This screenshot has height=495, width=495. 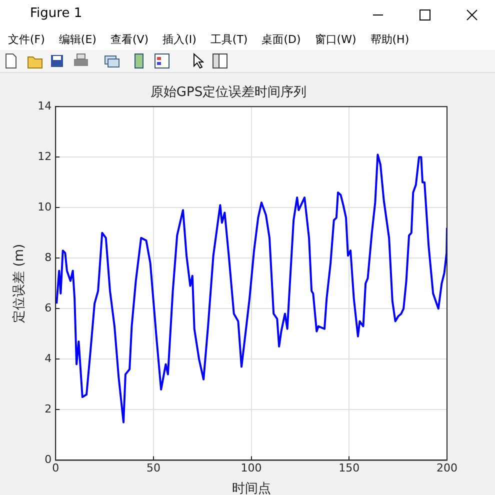 What do you see at coordinates (129, 40) in the screenshot?
I see `text: 查看(V)` at bounding box center [129, 40].